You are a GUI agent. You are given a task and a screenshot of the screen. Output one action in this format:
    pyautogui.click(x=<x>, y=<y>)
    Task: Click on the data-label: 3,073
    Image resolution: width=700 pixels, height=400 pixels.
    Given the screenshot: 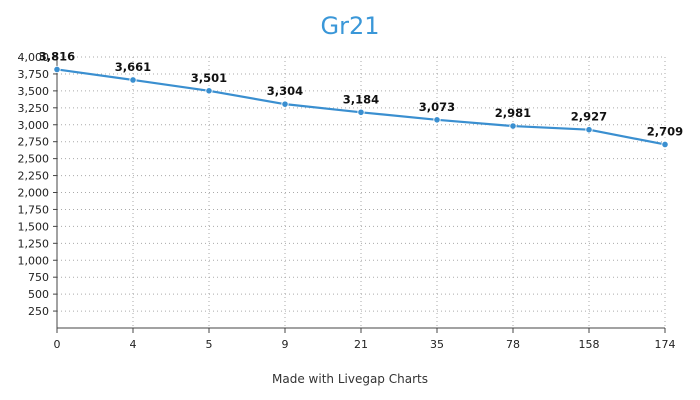 What is the action you would take?
    pyautogui.click(x=437, y=107)
    